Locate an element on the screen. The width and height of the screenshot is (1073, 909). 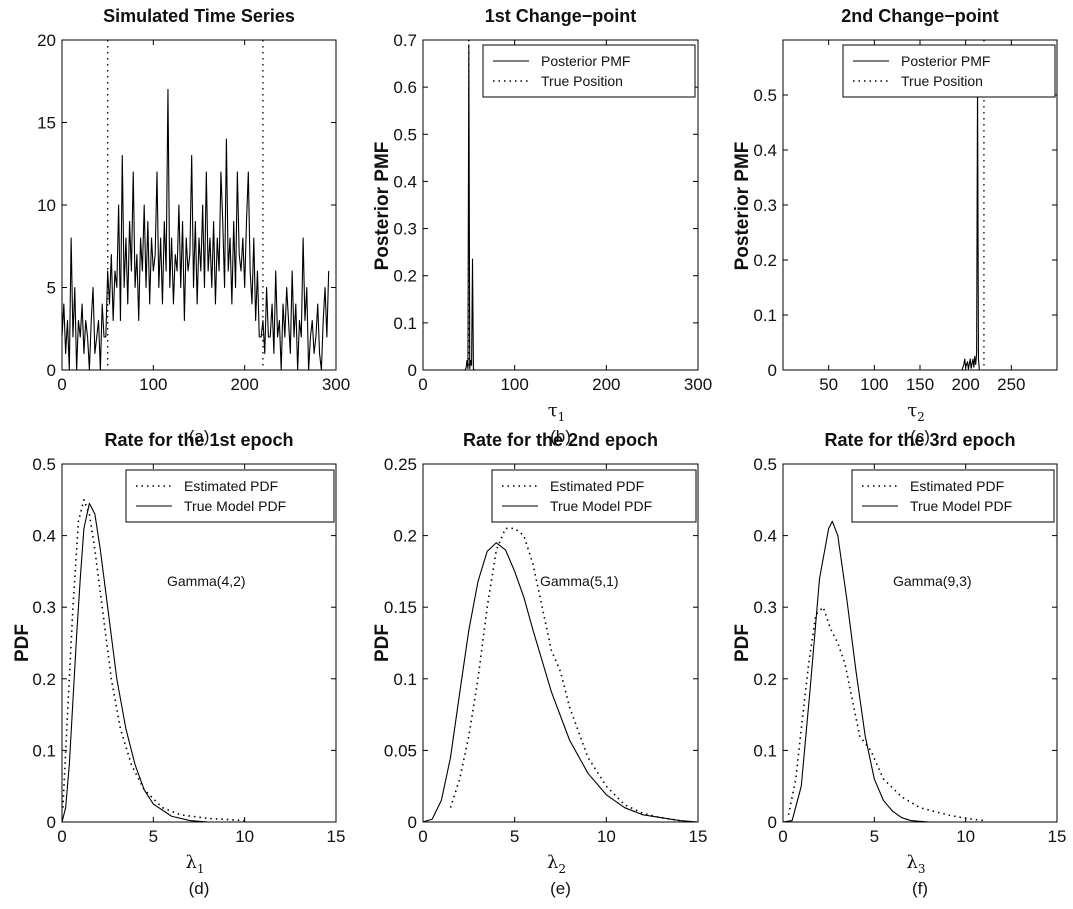
chart-title: Rate for the 2nd epoch is located at coordinates (560, 440).